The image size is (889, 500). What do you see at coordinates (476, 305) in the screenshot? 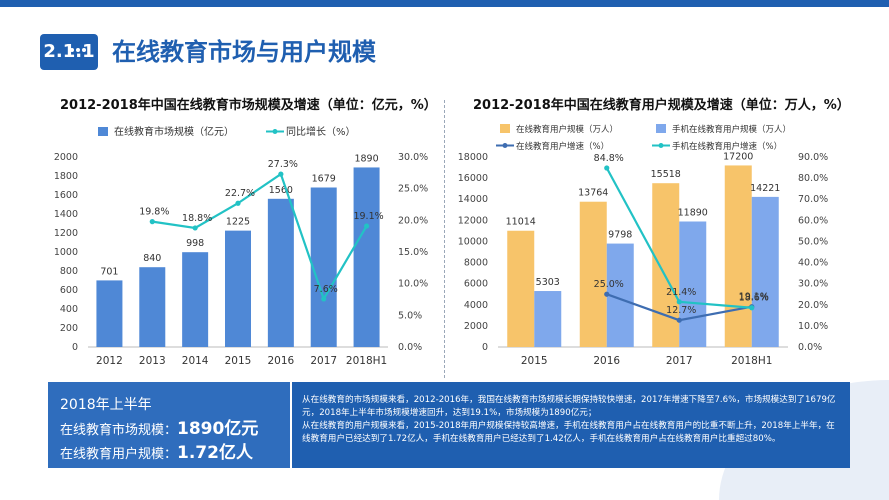
I see `left-axis-tick-label: 4000` at bounding box center [476, 305].